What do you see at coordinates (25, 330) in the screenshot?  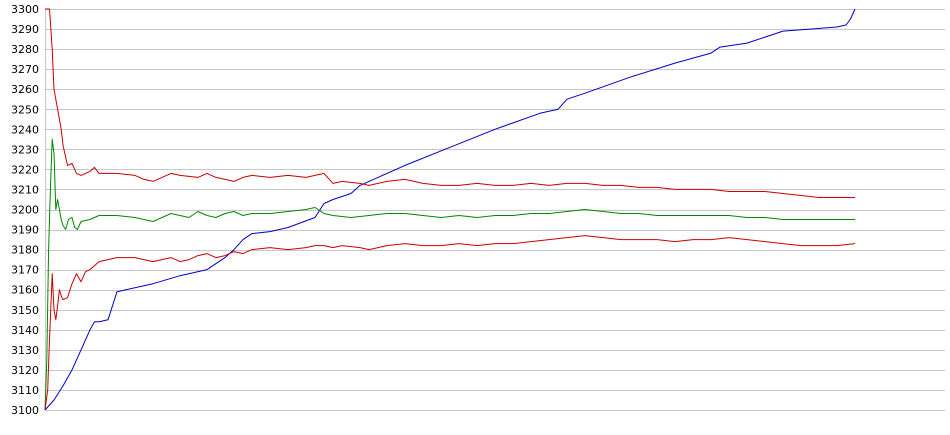 I see `y-tick-label: 3140` at bounding box center [25, 330].